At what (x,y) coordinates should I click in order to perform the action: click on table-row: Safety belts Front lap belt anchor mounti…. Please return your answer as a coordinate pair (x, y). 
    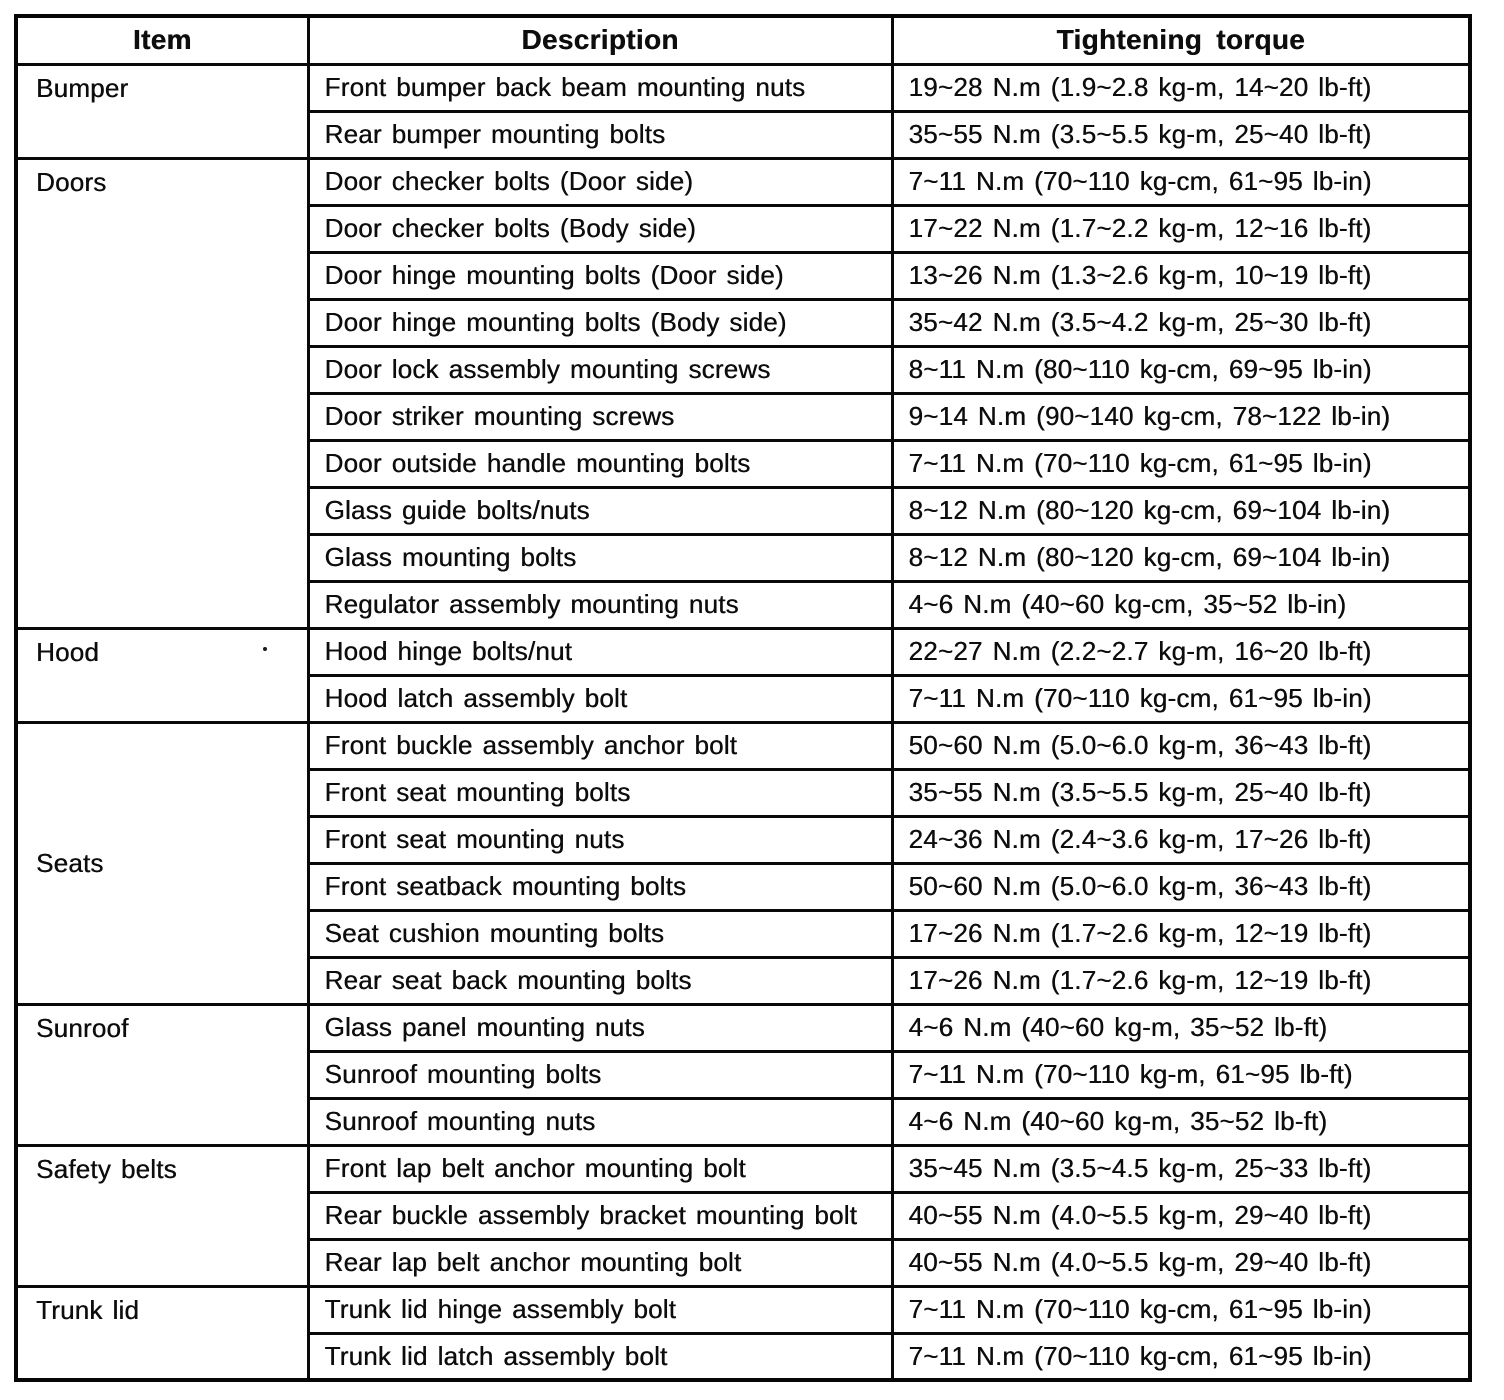
    Looking at the image, I should click on (743, 1215).